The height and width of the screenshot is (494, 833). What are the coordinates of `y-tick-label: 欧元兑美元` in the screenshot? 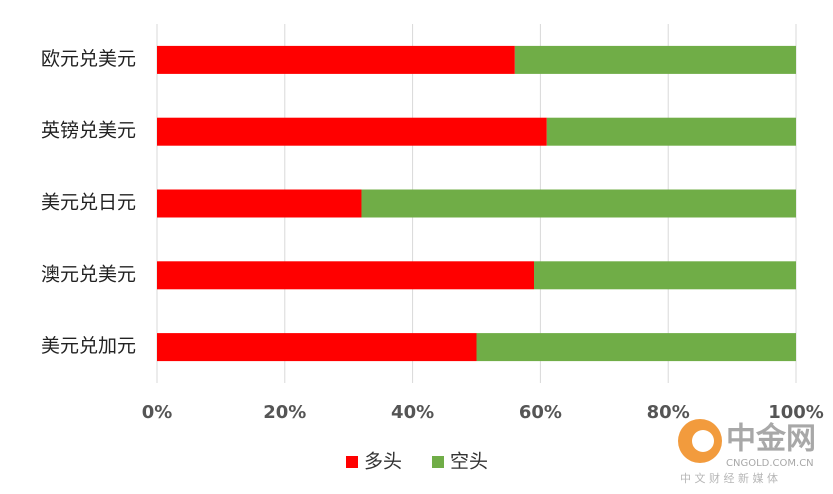 It's located at (88, 59).